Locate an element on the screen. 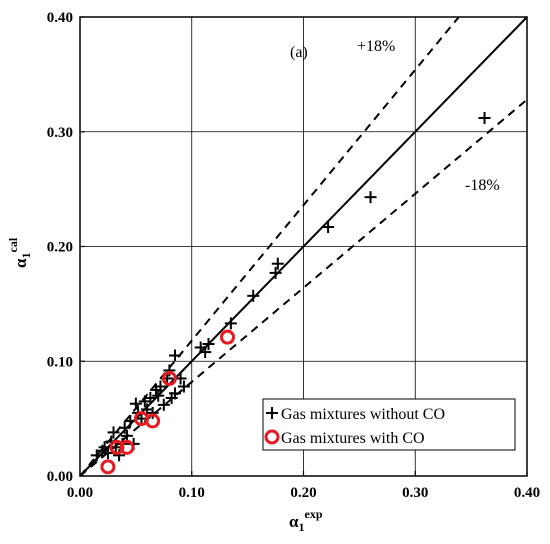 This screenshot has width=550, height=544. x-tick-labels: 0.00 0.10 0.20 0.30 0.40 is located at coordinates (303, 493).